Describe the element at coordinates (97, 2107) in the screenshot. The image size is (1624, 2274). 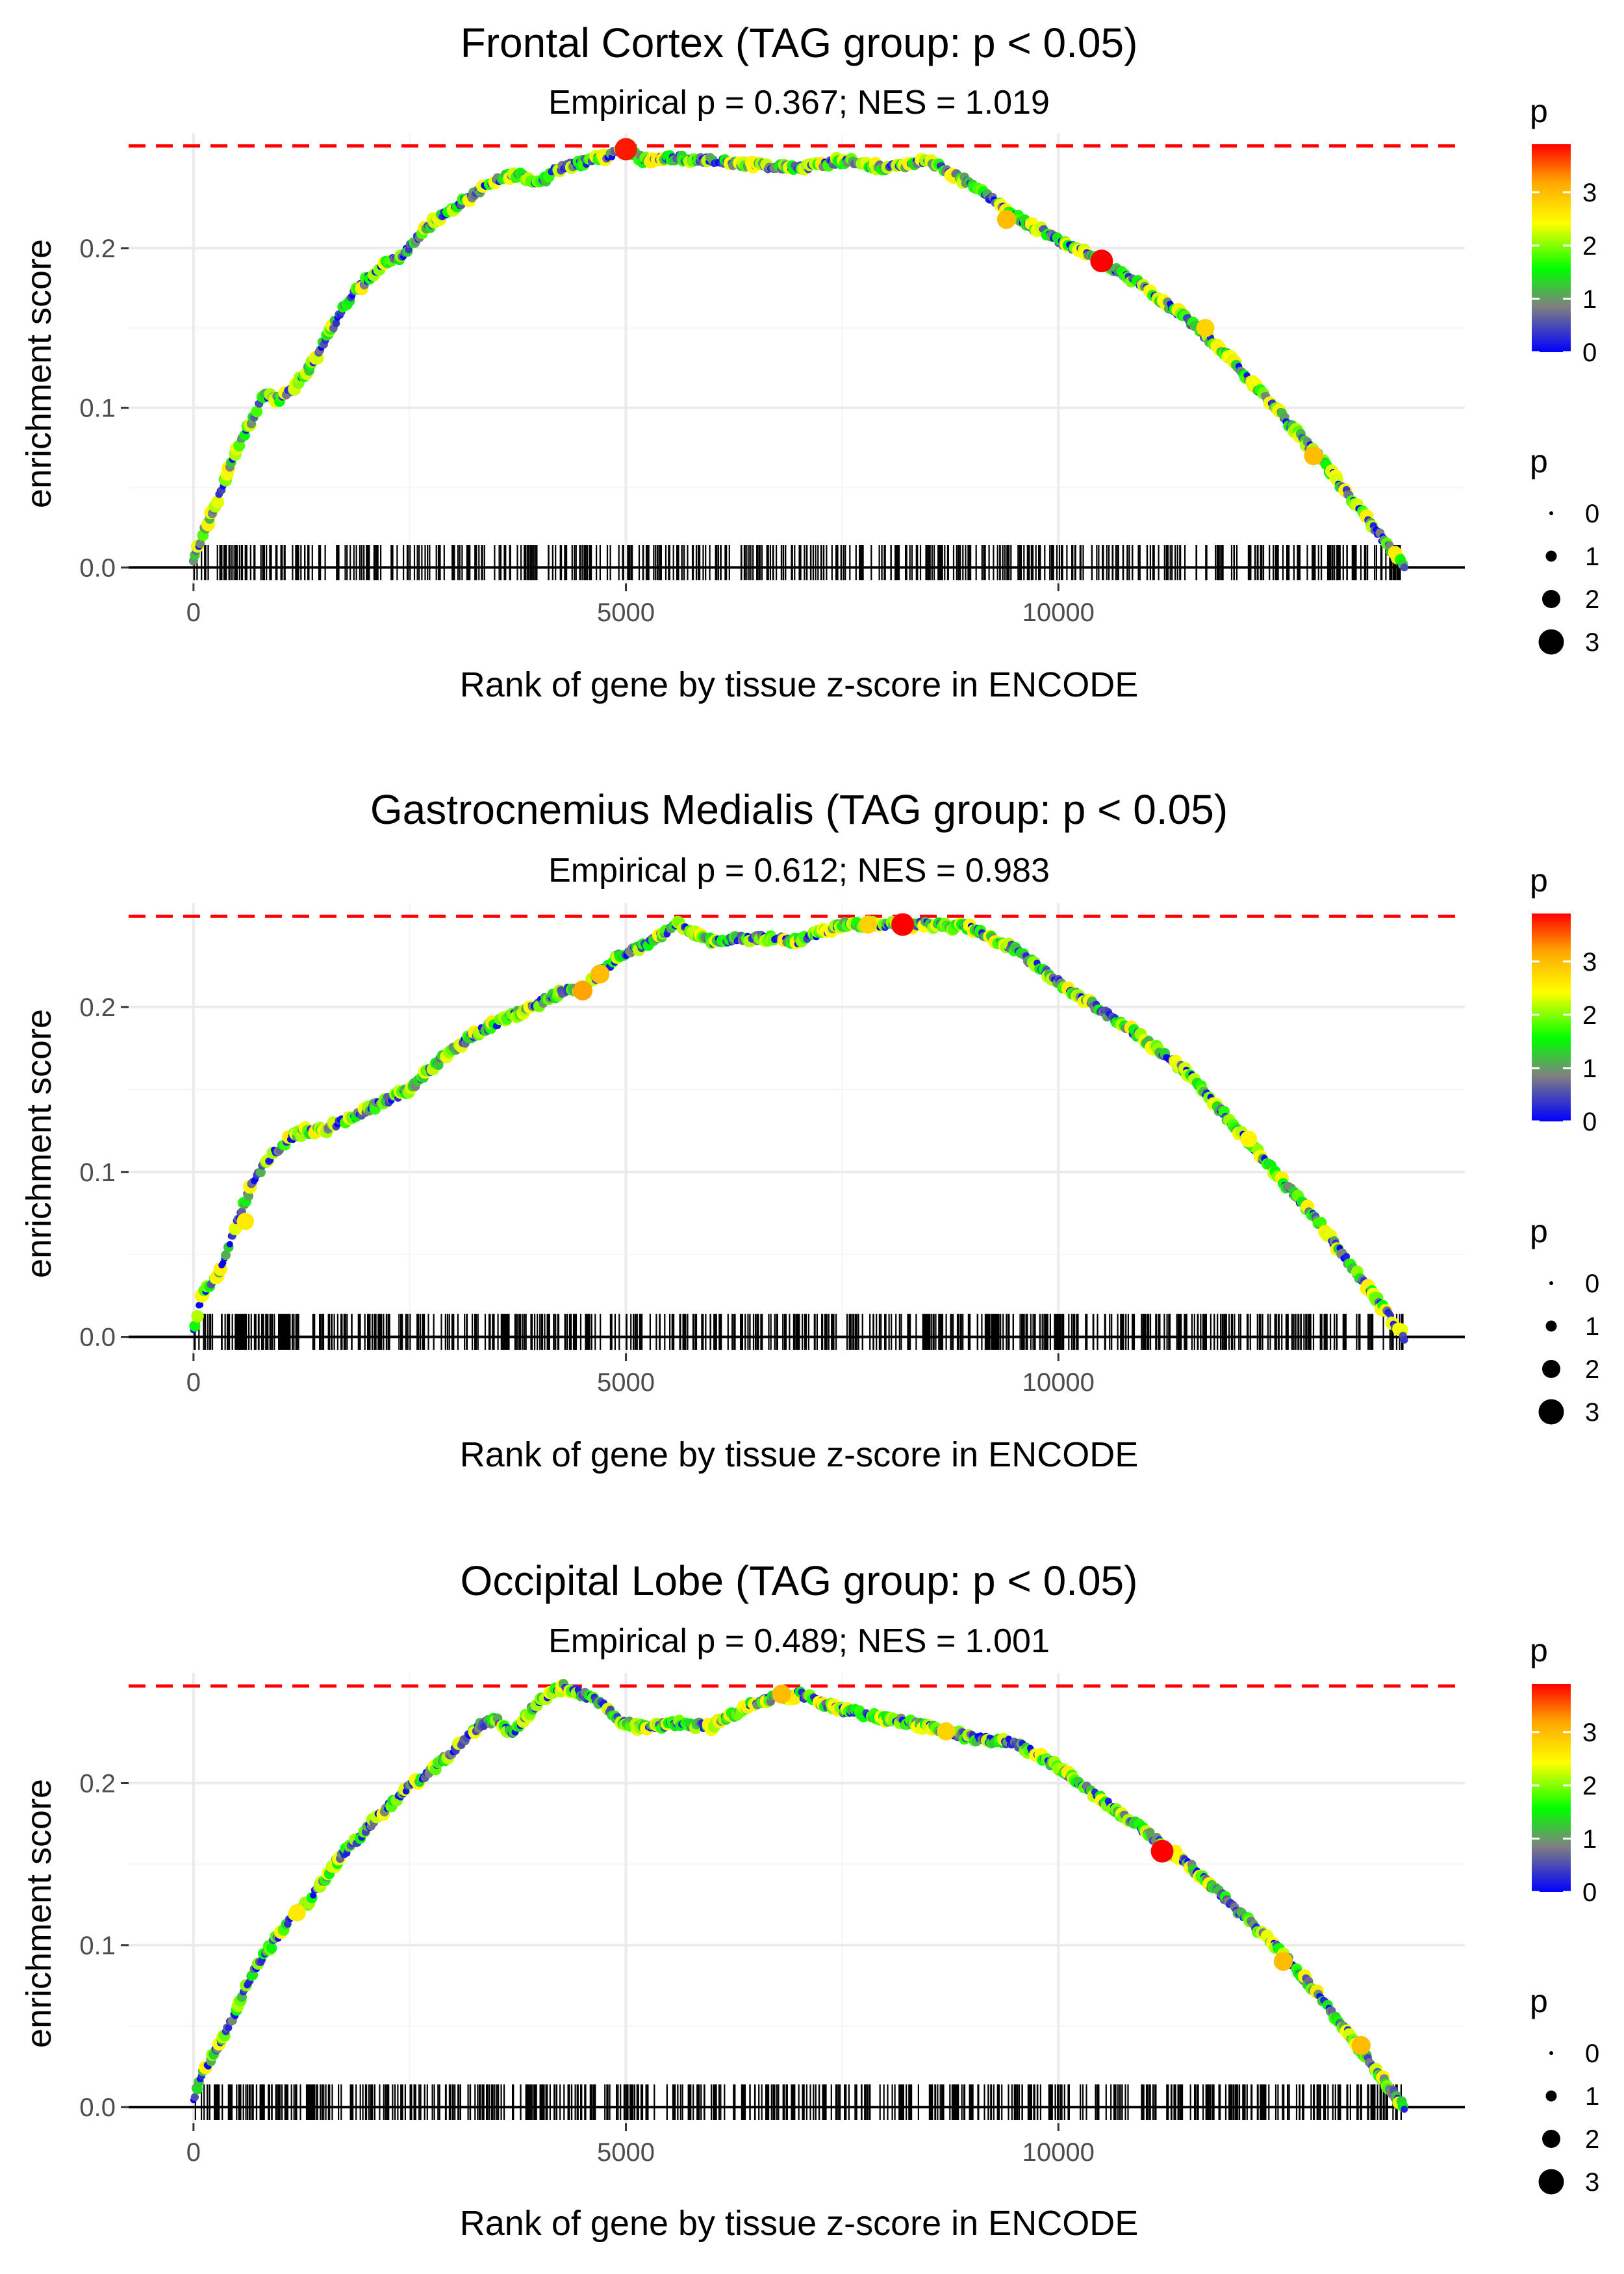
I see `y-tick-label: 0.0` at that location.